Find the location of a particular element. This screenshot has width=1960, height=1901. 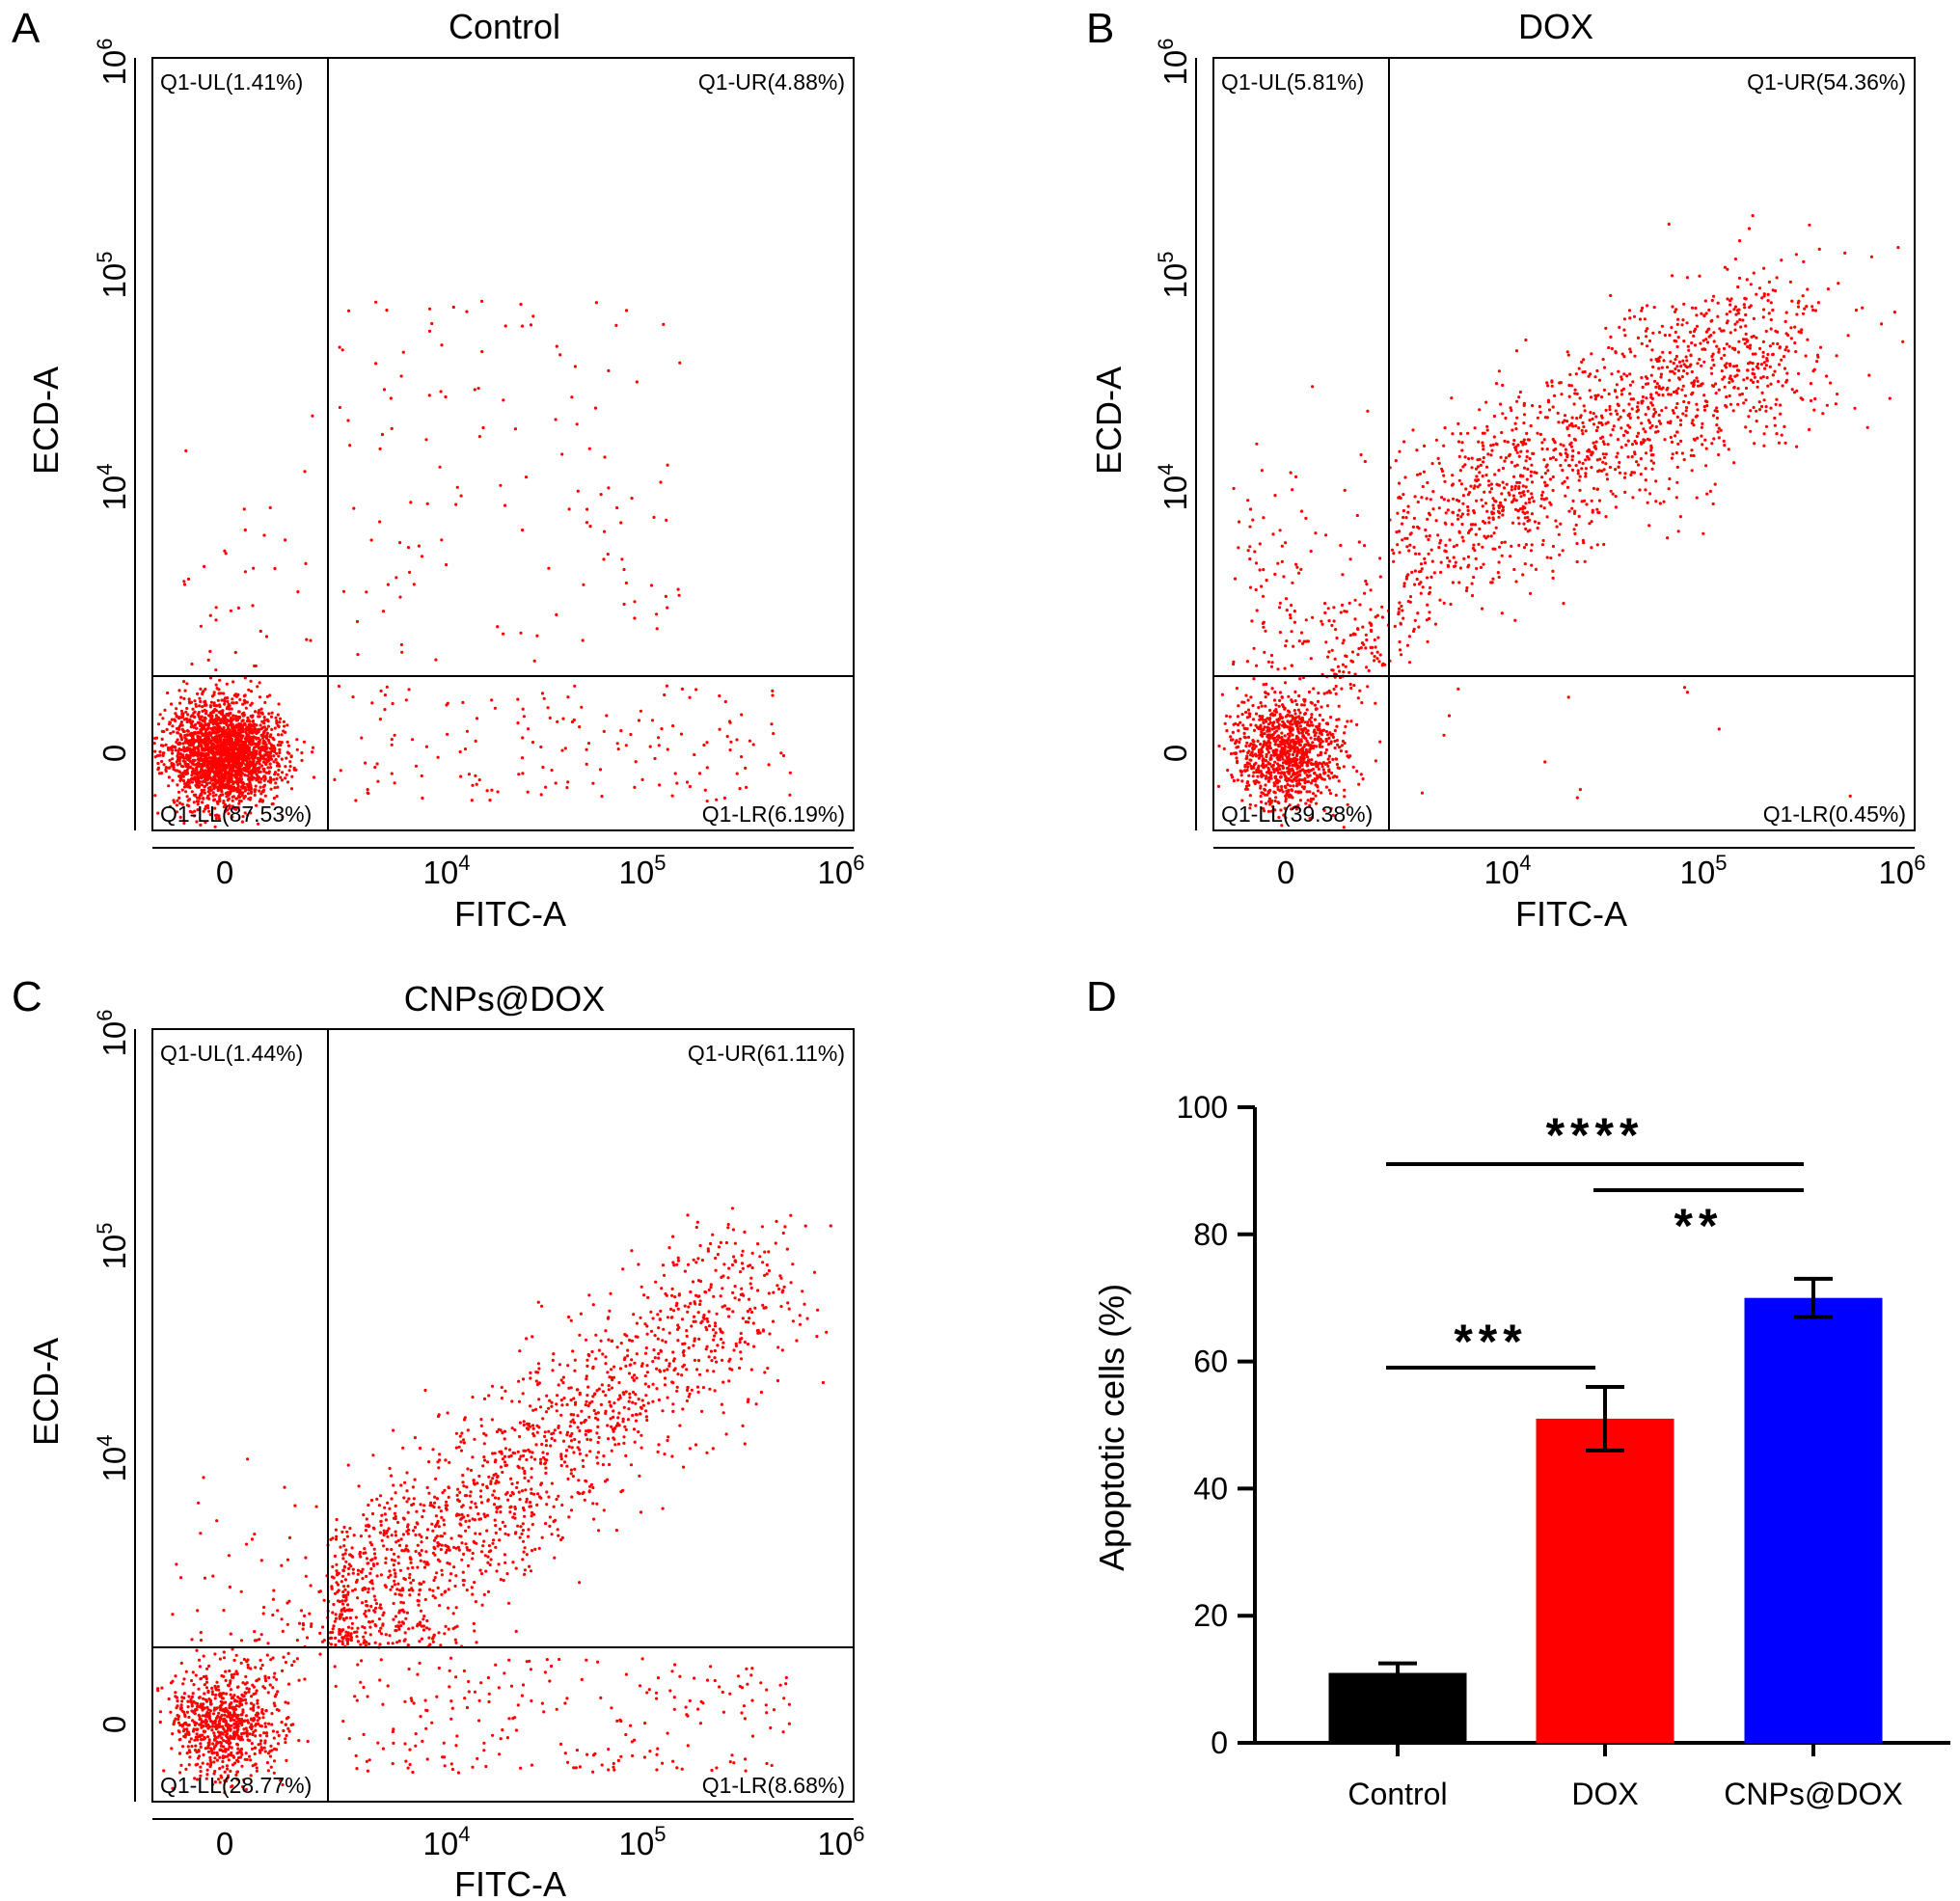

panel-a-title: Control is located at coordinates (504, 26).